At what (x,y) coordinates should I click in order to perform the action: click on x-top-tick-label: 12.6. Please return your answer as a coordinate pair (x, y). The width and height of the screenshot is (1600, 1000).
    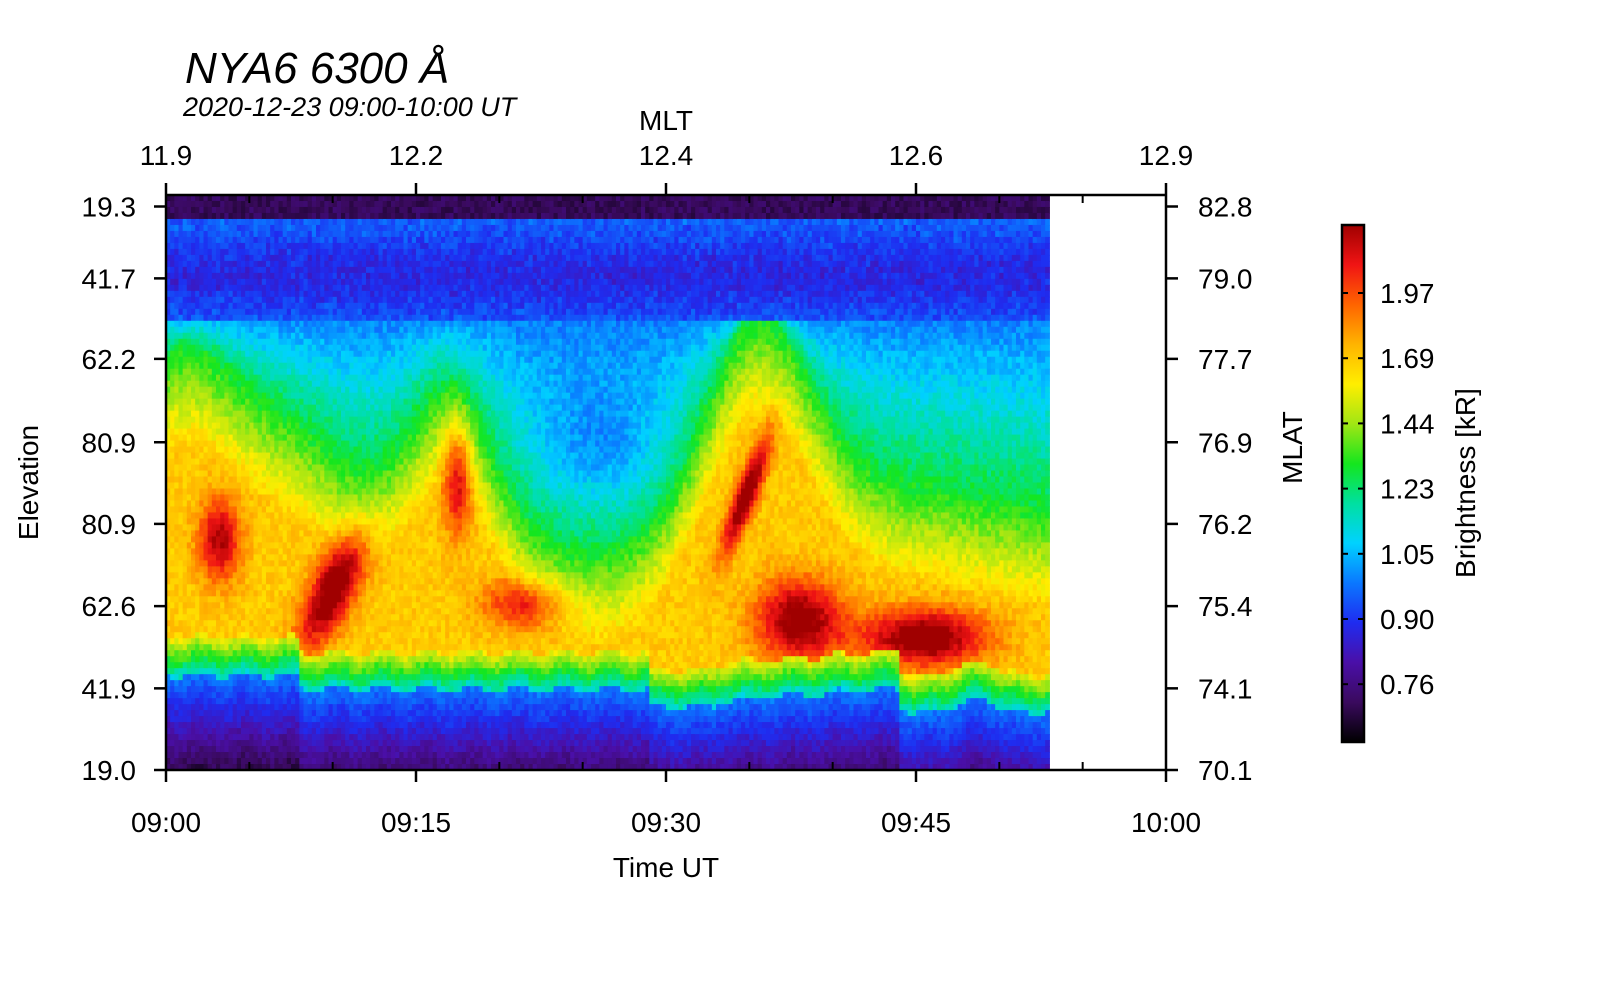
    Looking at the image, I should click on (916, 155).